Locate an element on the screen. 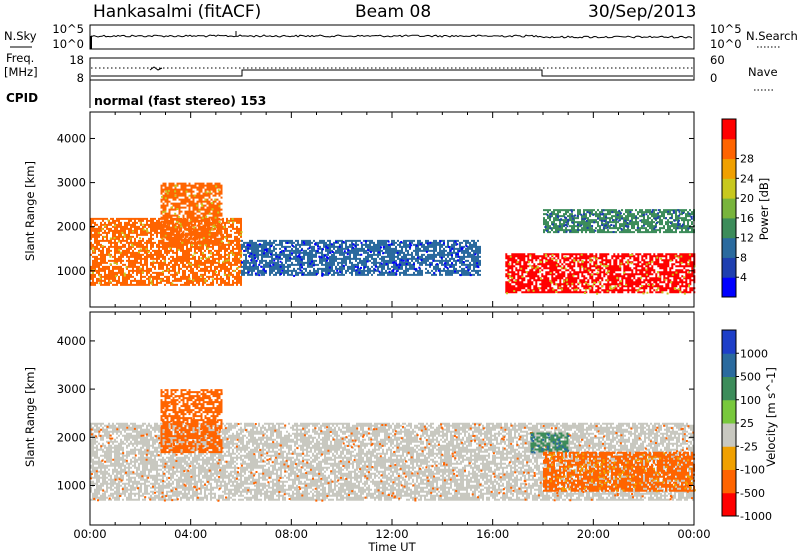 The height and width of the screenshot is (554, 800). nave-label: Nave is located at coordinates (763, 72).